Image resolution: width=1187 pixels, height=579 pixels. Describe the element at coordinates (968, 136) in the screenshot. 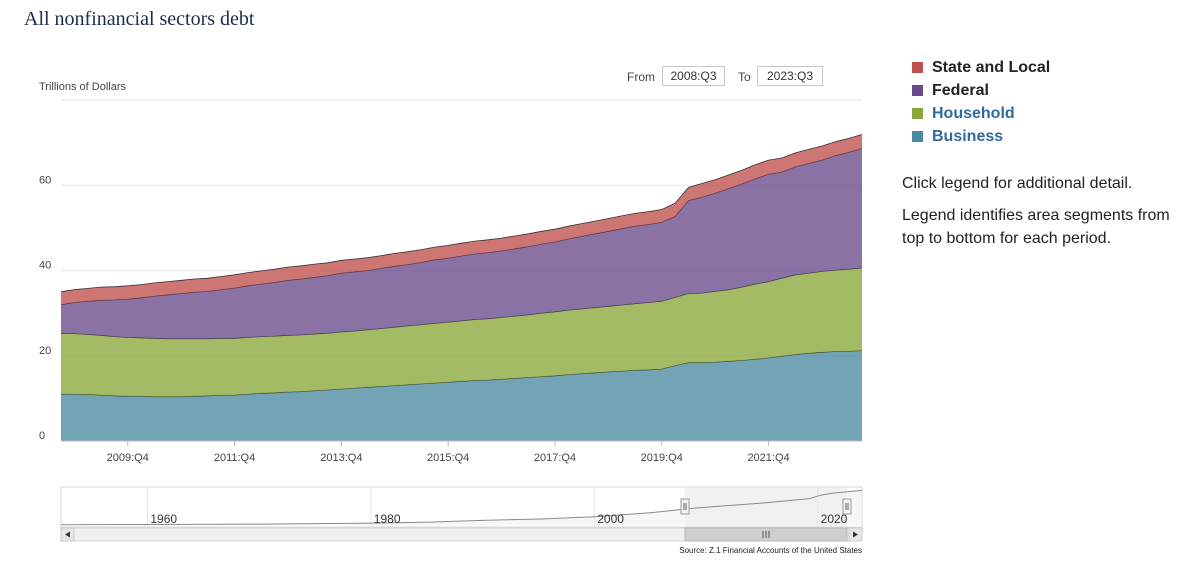

I see `legend-label: Business` at that location.